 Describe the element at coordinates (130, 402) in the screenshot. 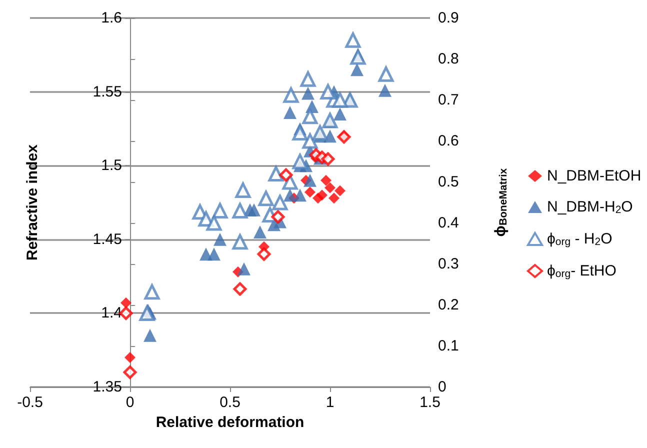

I see `x-tick-label: 0` at that location.